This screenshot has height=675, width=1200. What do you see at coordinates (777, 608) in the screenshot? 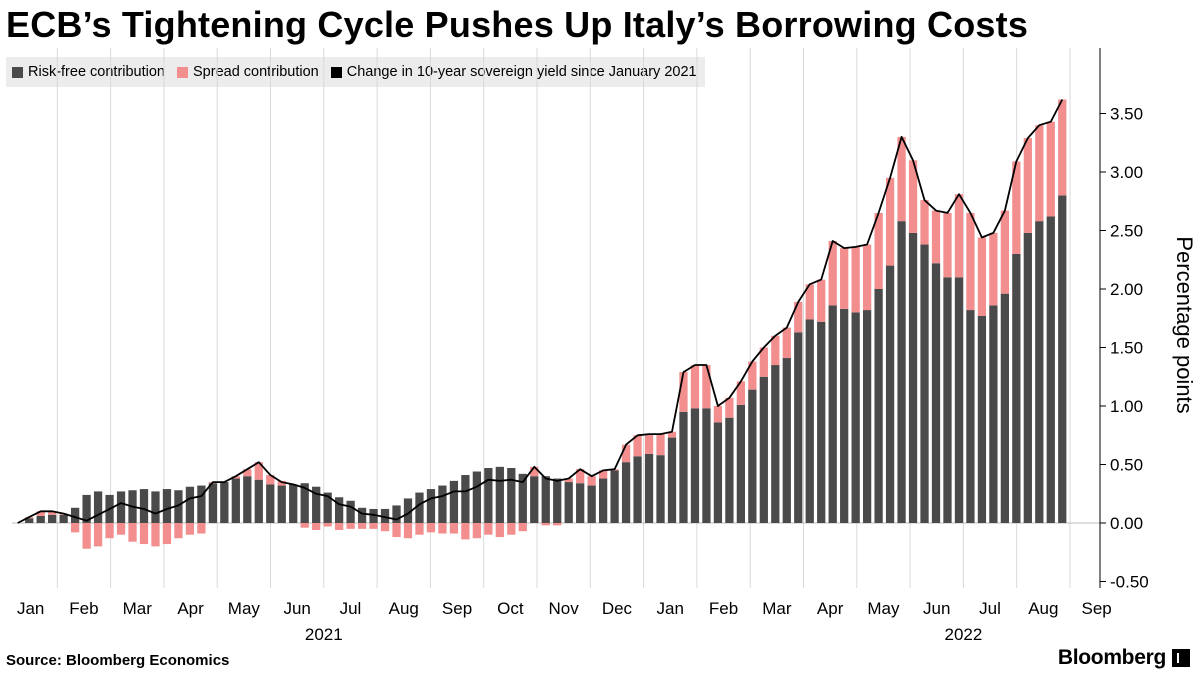
I see `x-tick-label: Mar` at bounding box center [777, 608].